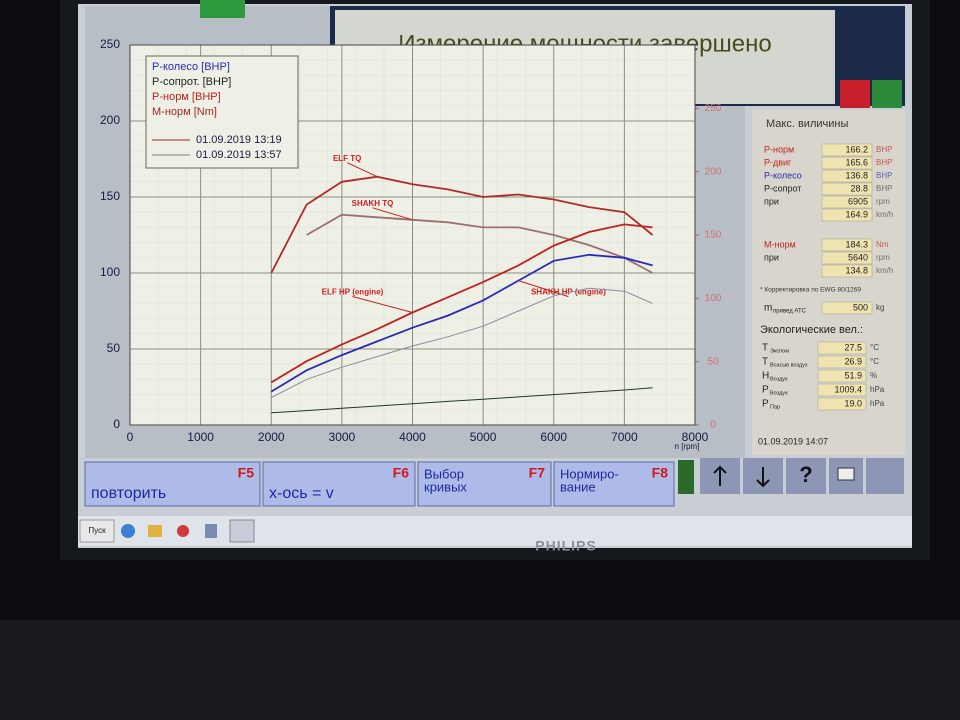 This screenshot has width=960, height=720. I want to click on y2-tick-label: 50, so click(713, 361).